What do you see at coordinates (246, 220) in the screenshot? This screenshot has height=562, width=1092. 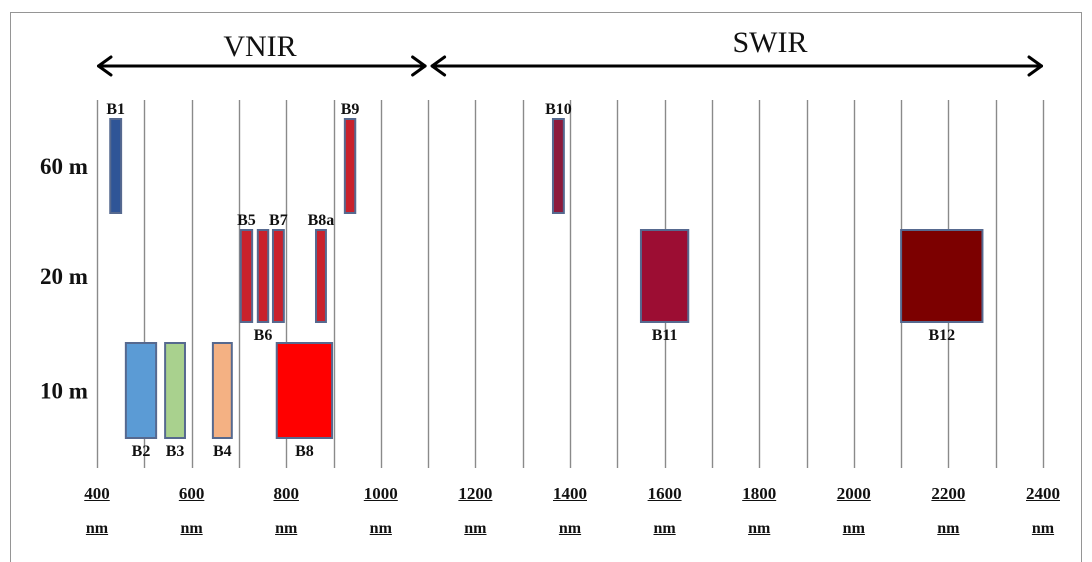 I see `band-b5-label: B5` at bounding box center [246, 220].